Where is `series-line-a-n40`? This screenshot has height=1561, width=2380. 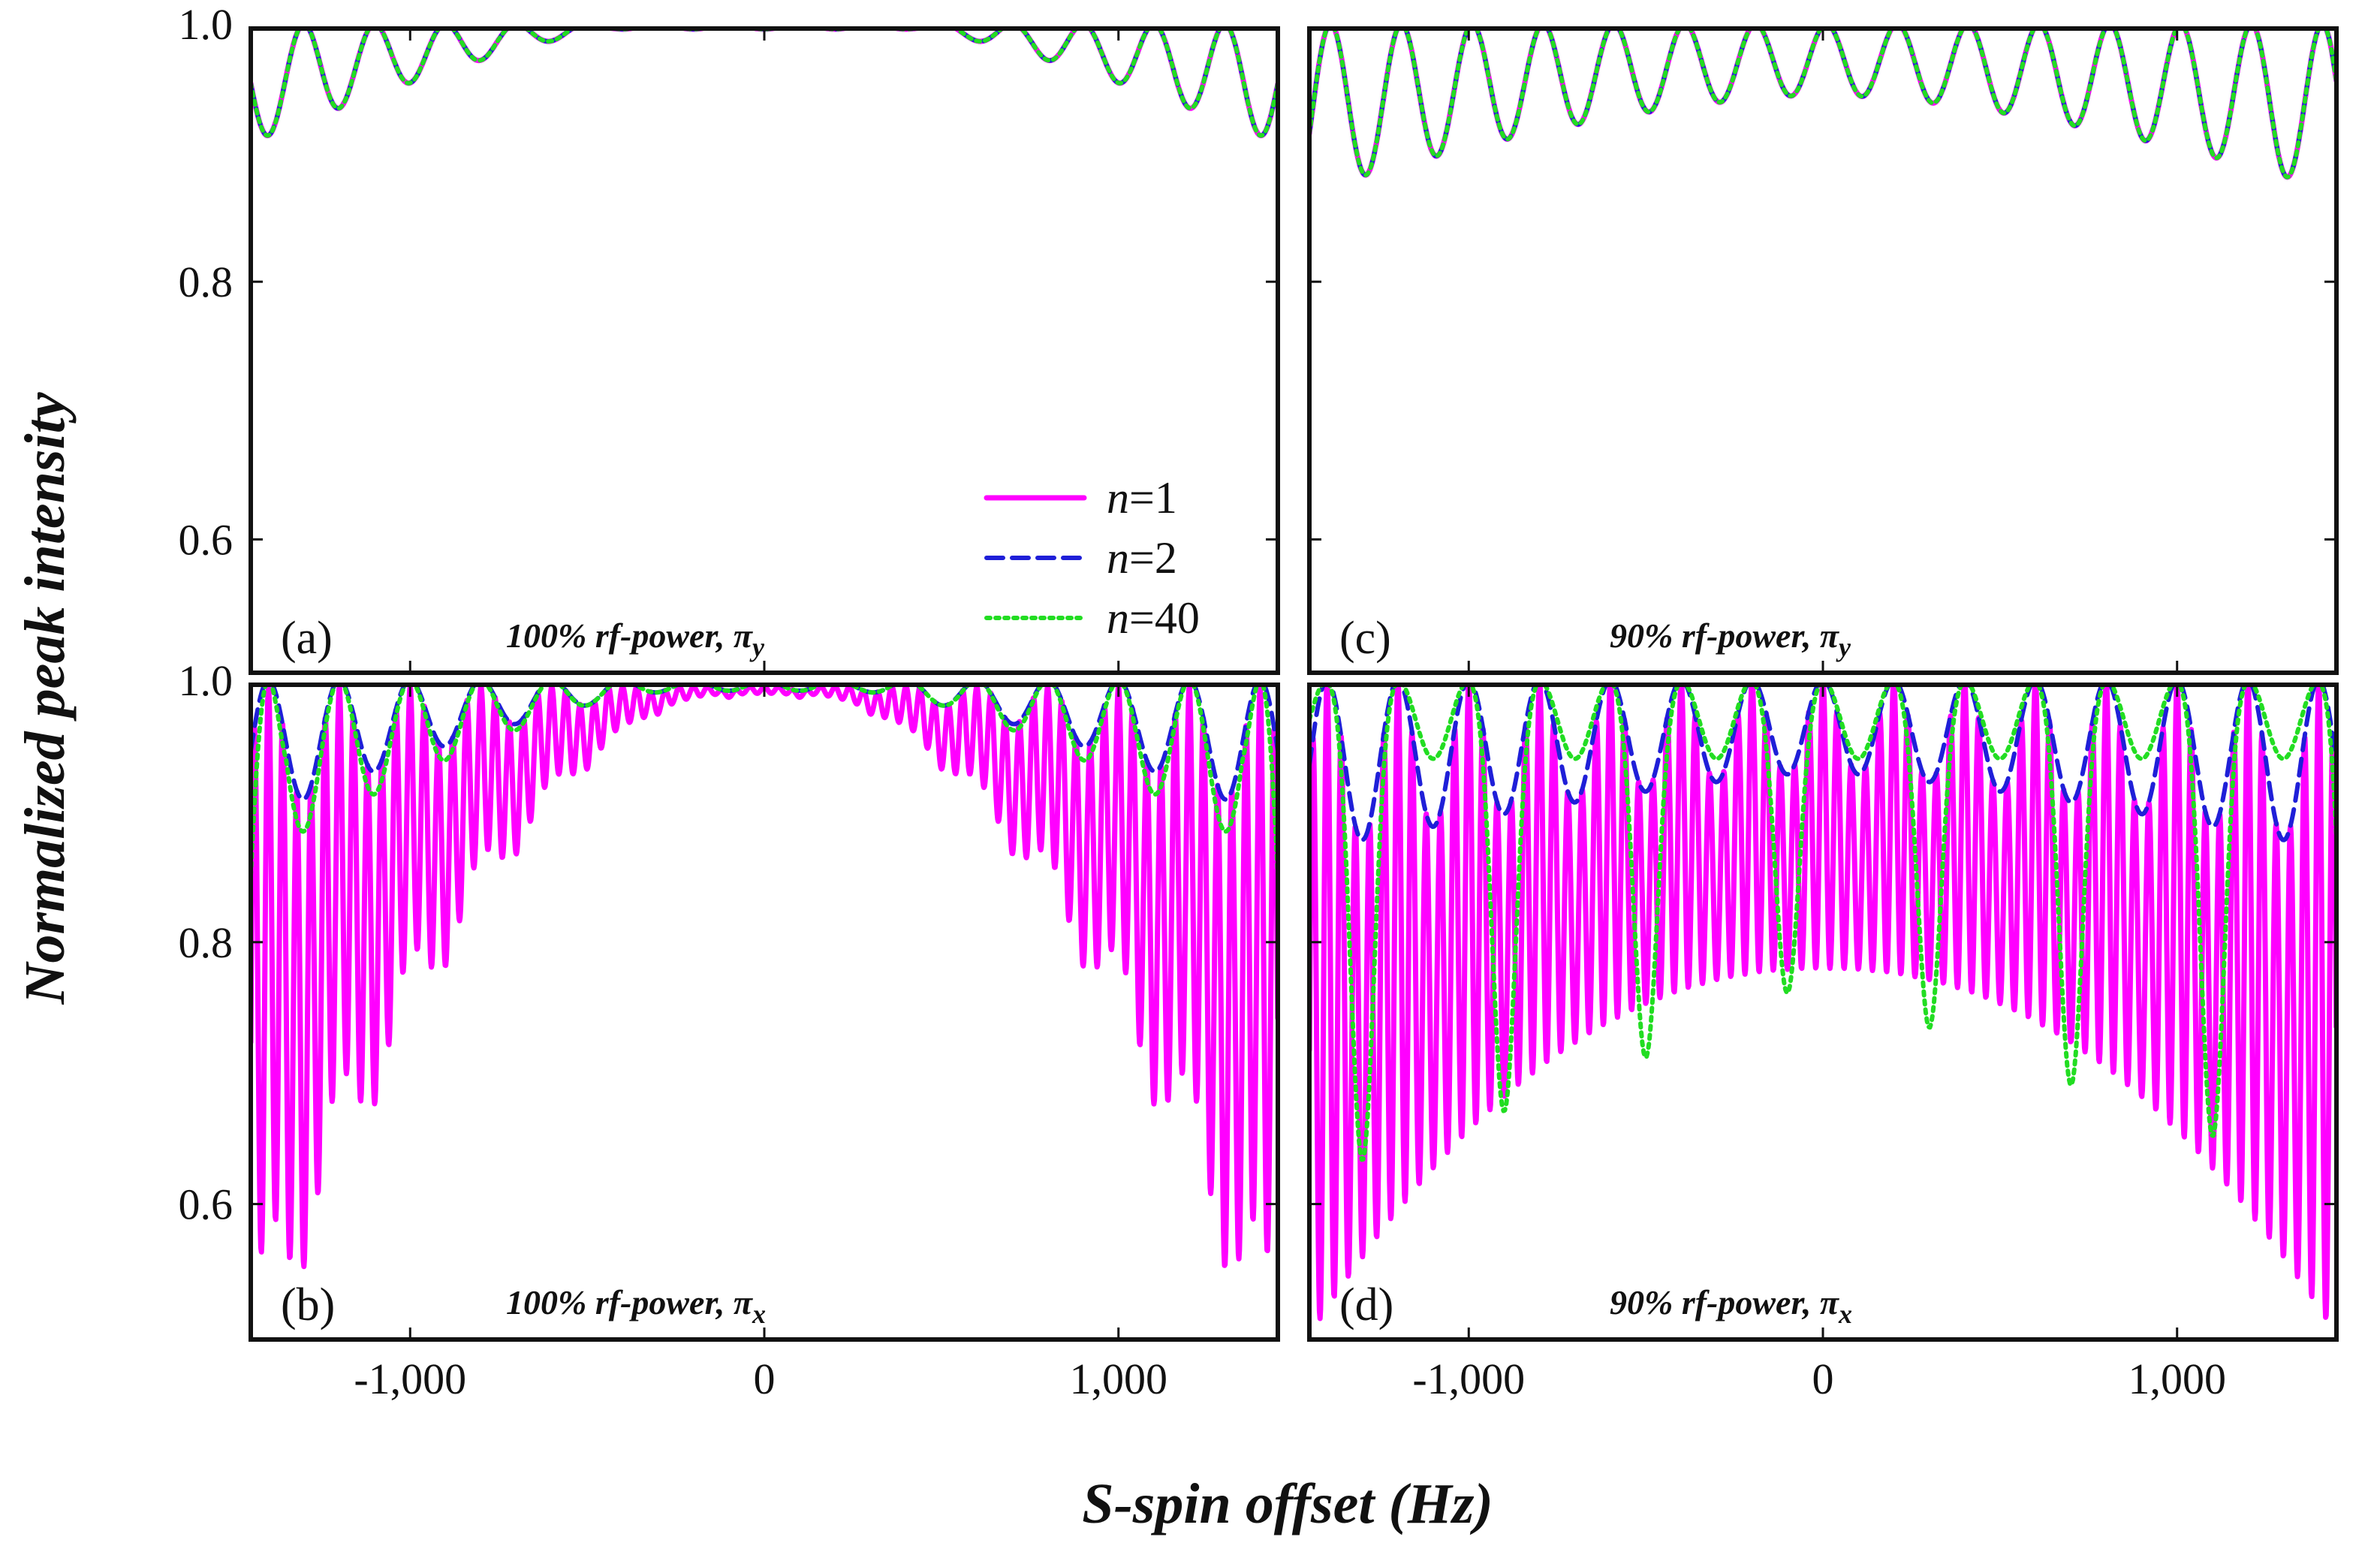 series-line-a-n40 is located at coordinates (764, 83).